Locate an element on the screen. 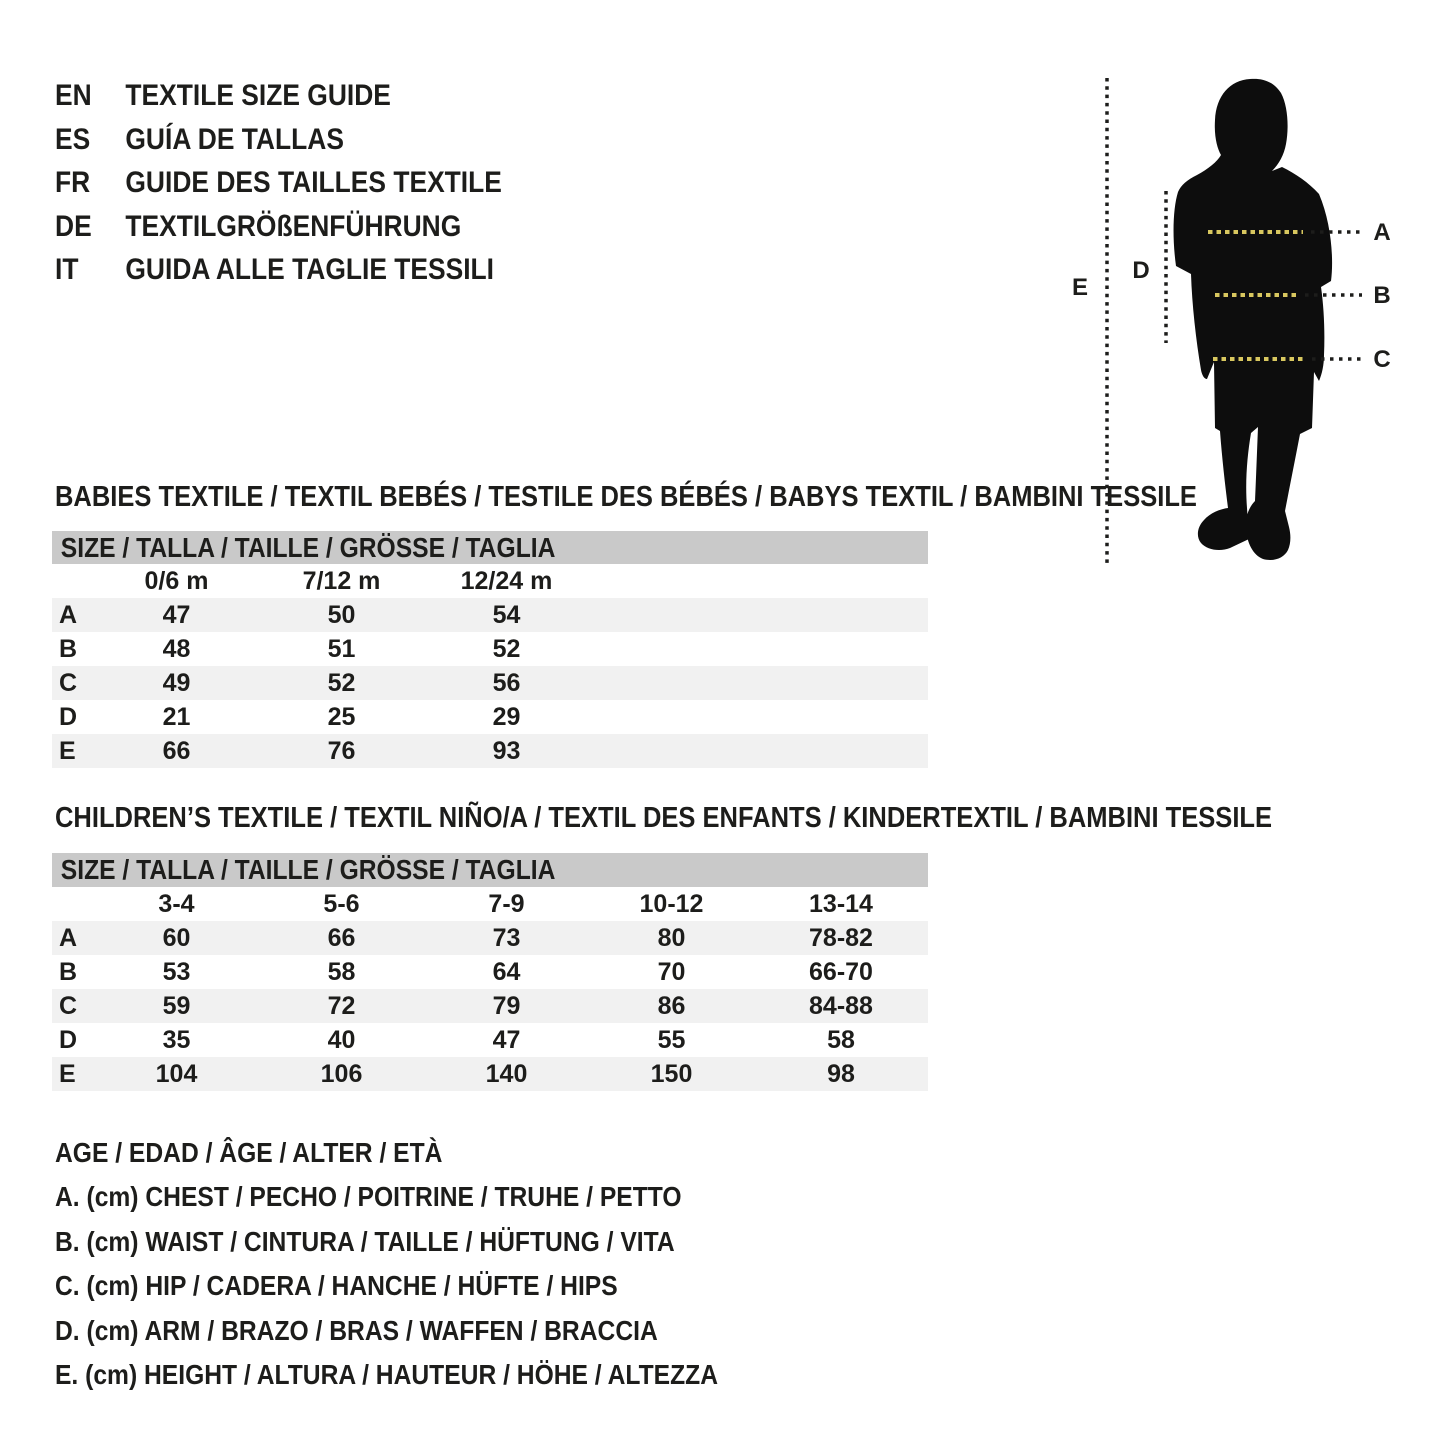  lang-row-en: EN TEXTILE SIZE GUIDE is located at coordinates (309, 96).